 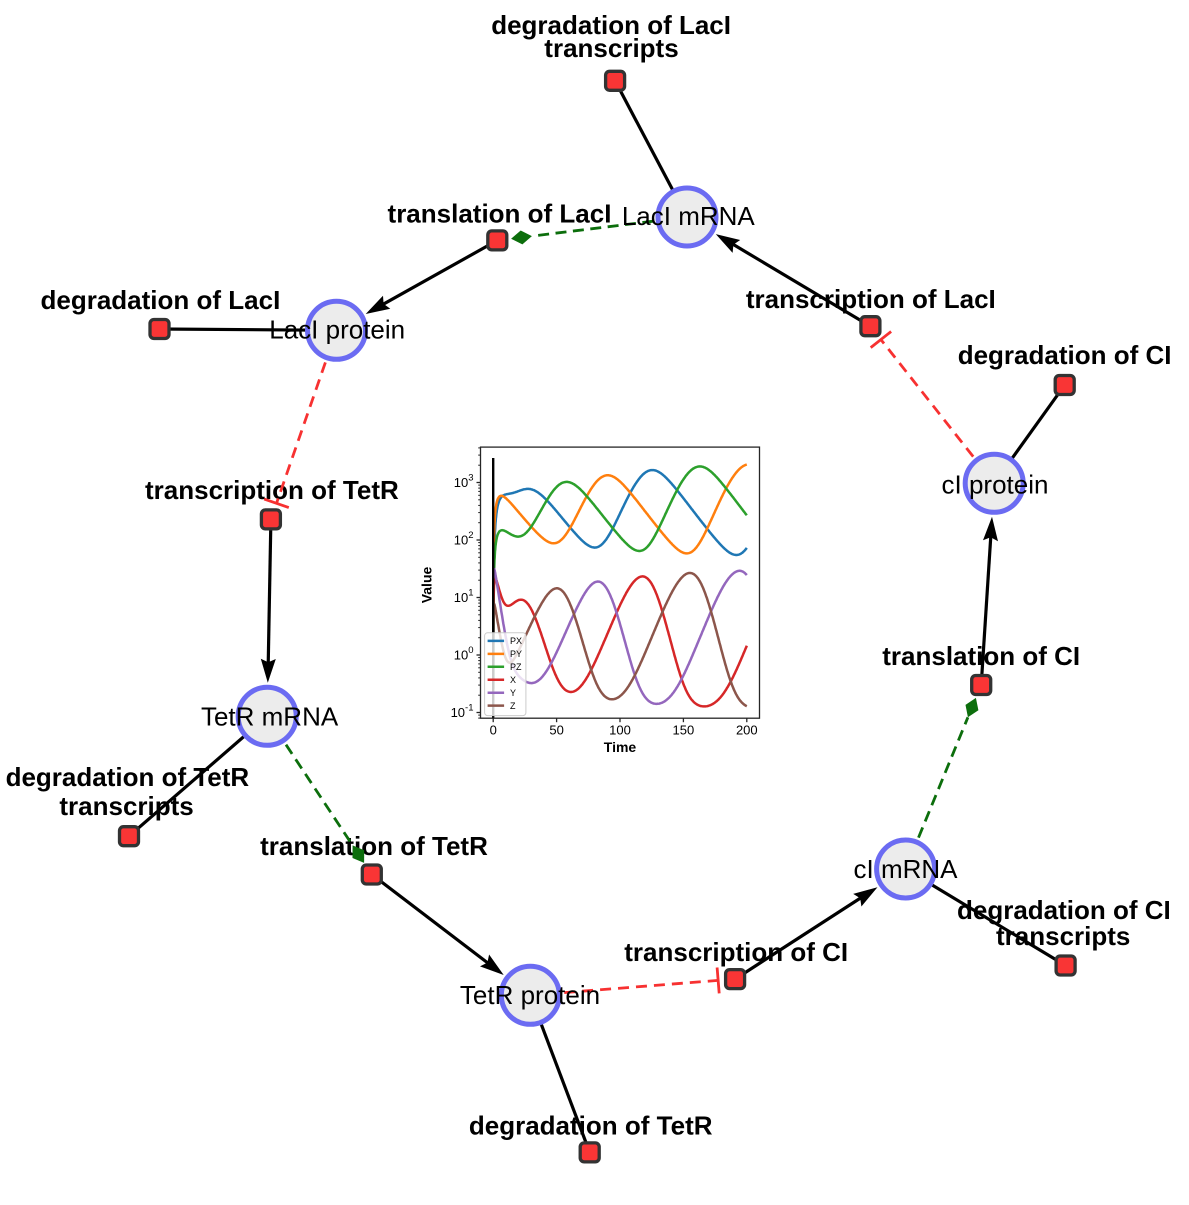 I want to click on svg-text: translation of LacI, so click(x=500, y=214).